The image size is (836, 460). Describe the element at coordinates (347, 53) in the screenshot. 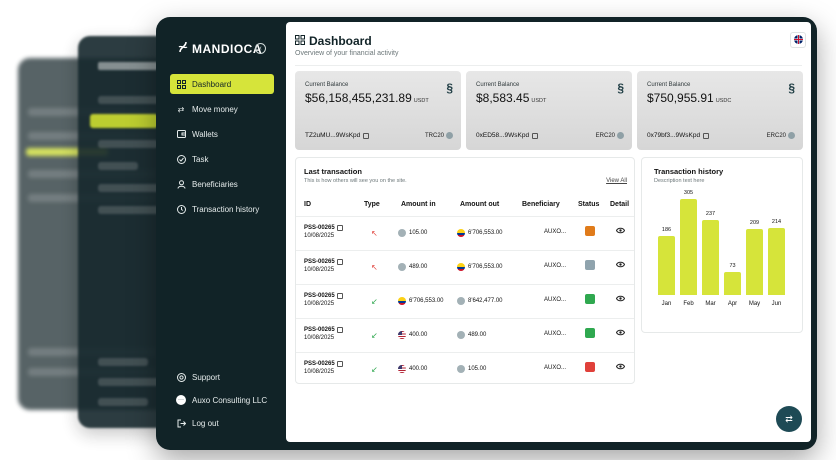

I see `page-subtitle: Overview of your financial activity` at that location.